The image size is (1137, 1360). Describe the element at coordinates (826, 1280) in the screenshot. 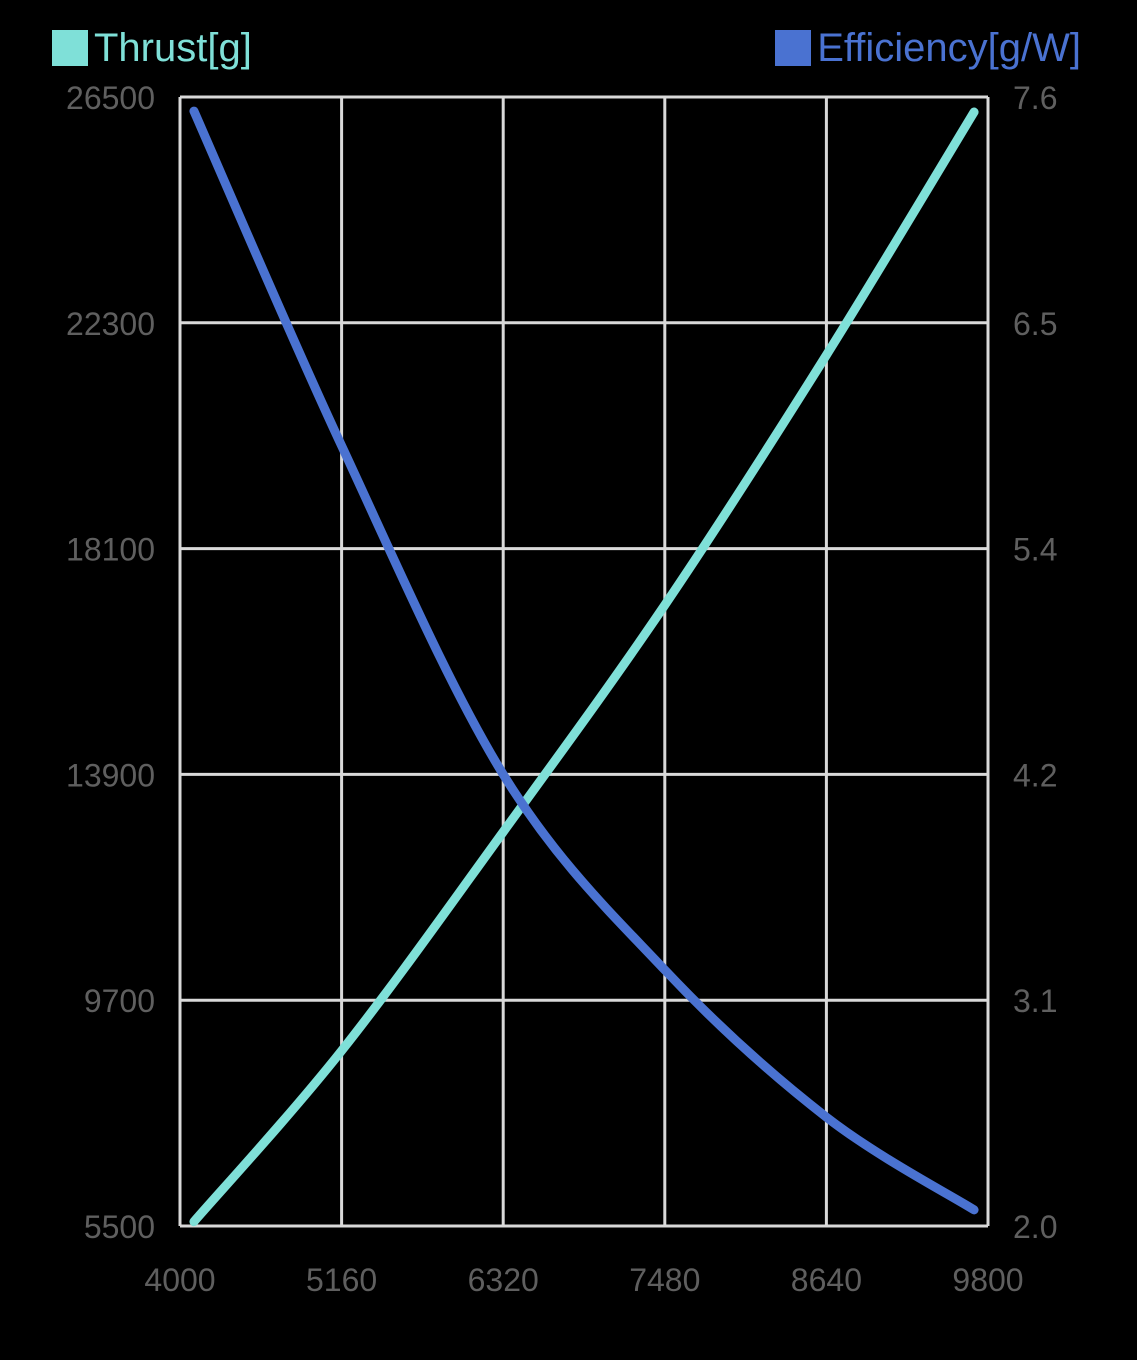

I see `x-tick-label: 8640` at that location.